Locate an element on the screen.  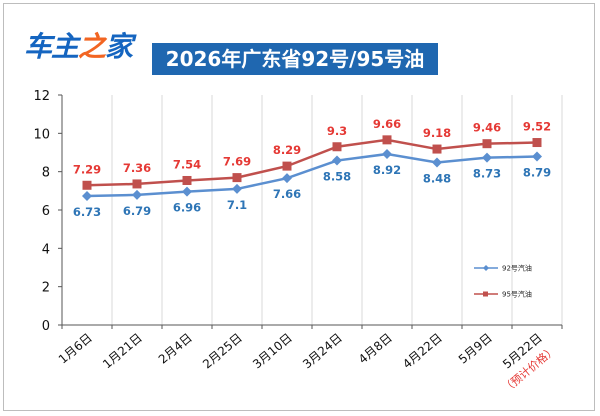
y-tick-label: 8 is located at coordinates (46, 173).